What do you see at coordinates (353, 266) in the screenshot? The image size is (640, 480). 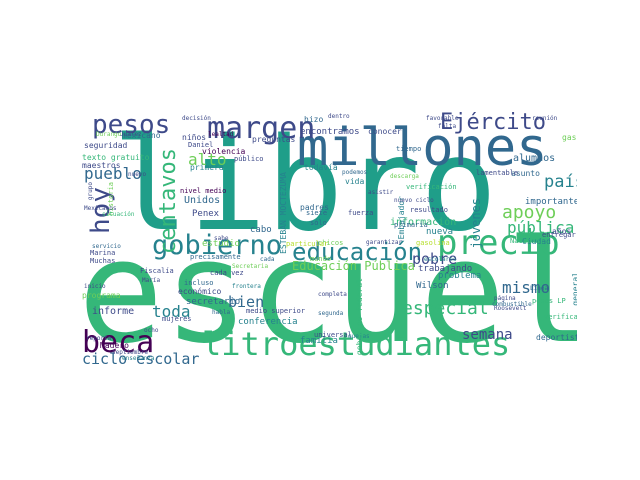 I see `cloud-word: Educación Pública` at bounding box center [353, 266].